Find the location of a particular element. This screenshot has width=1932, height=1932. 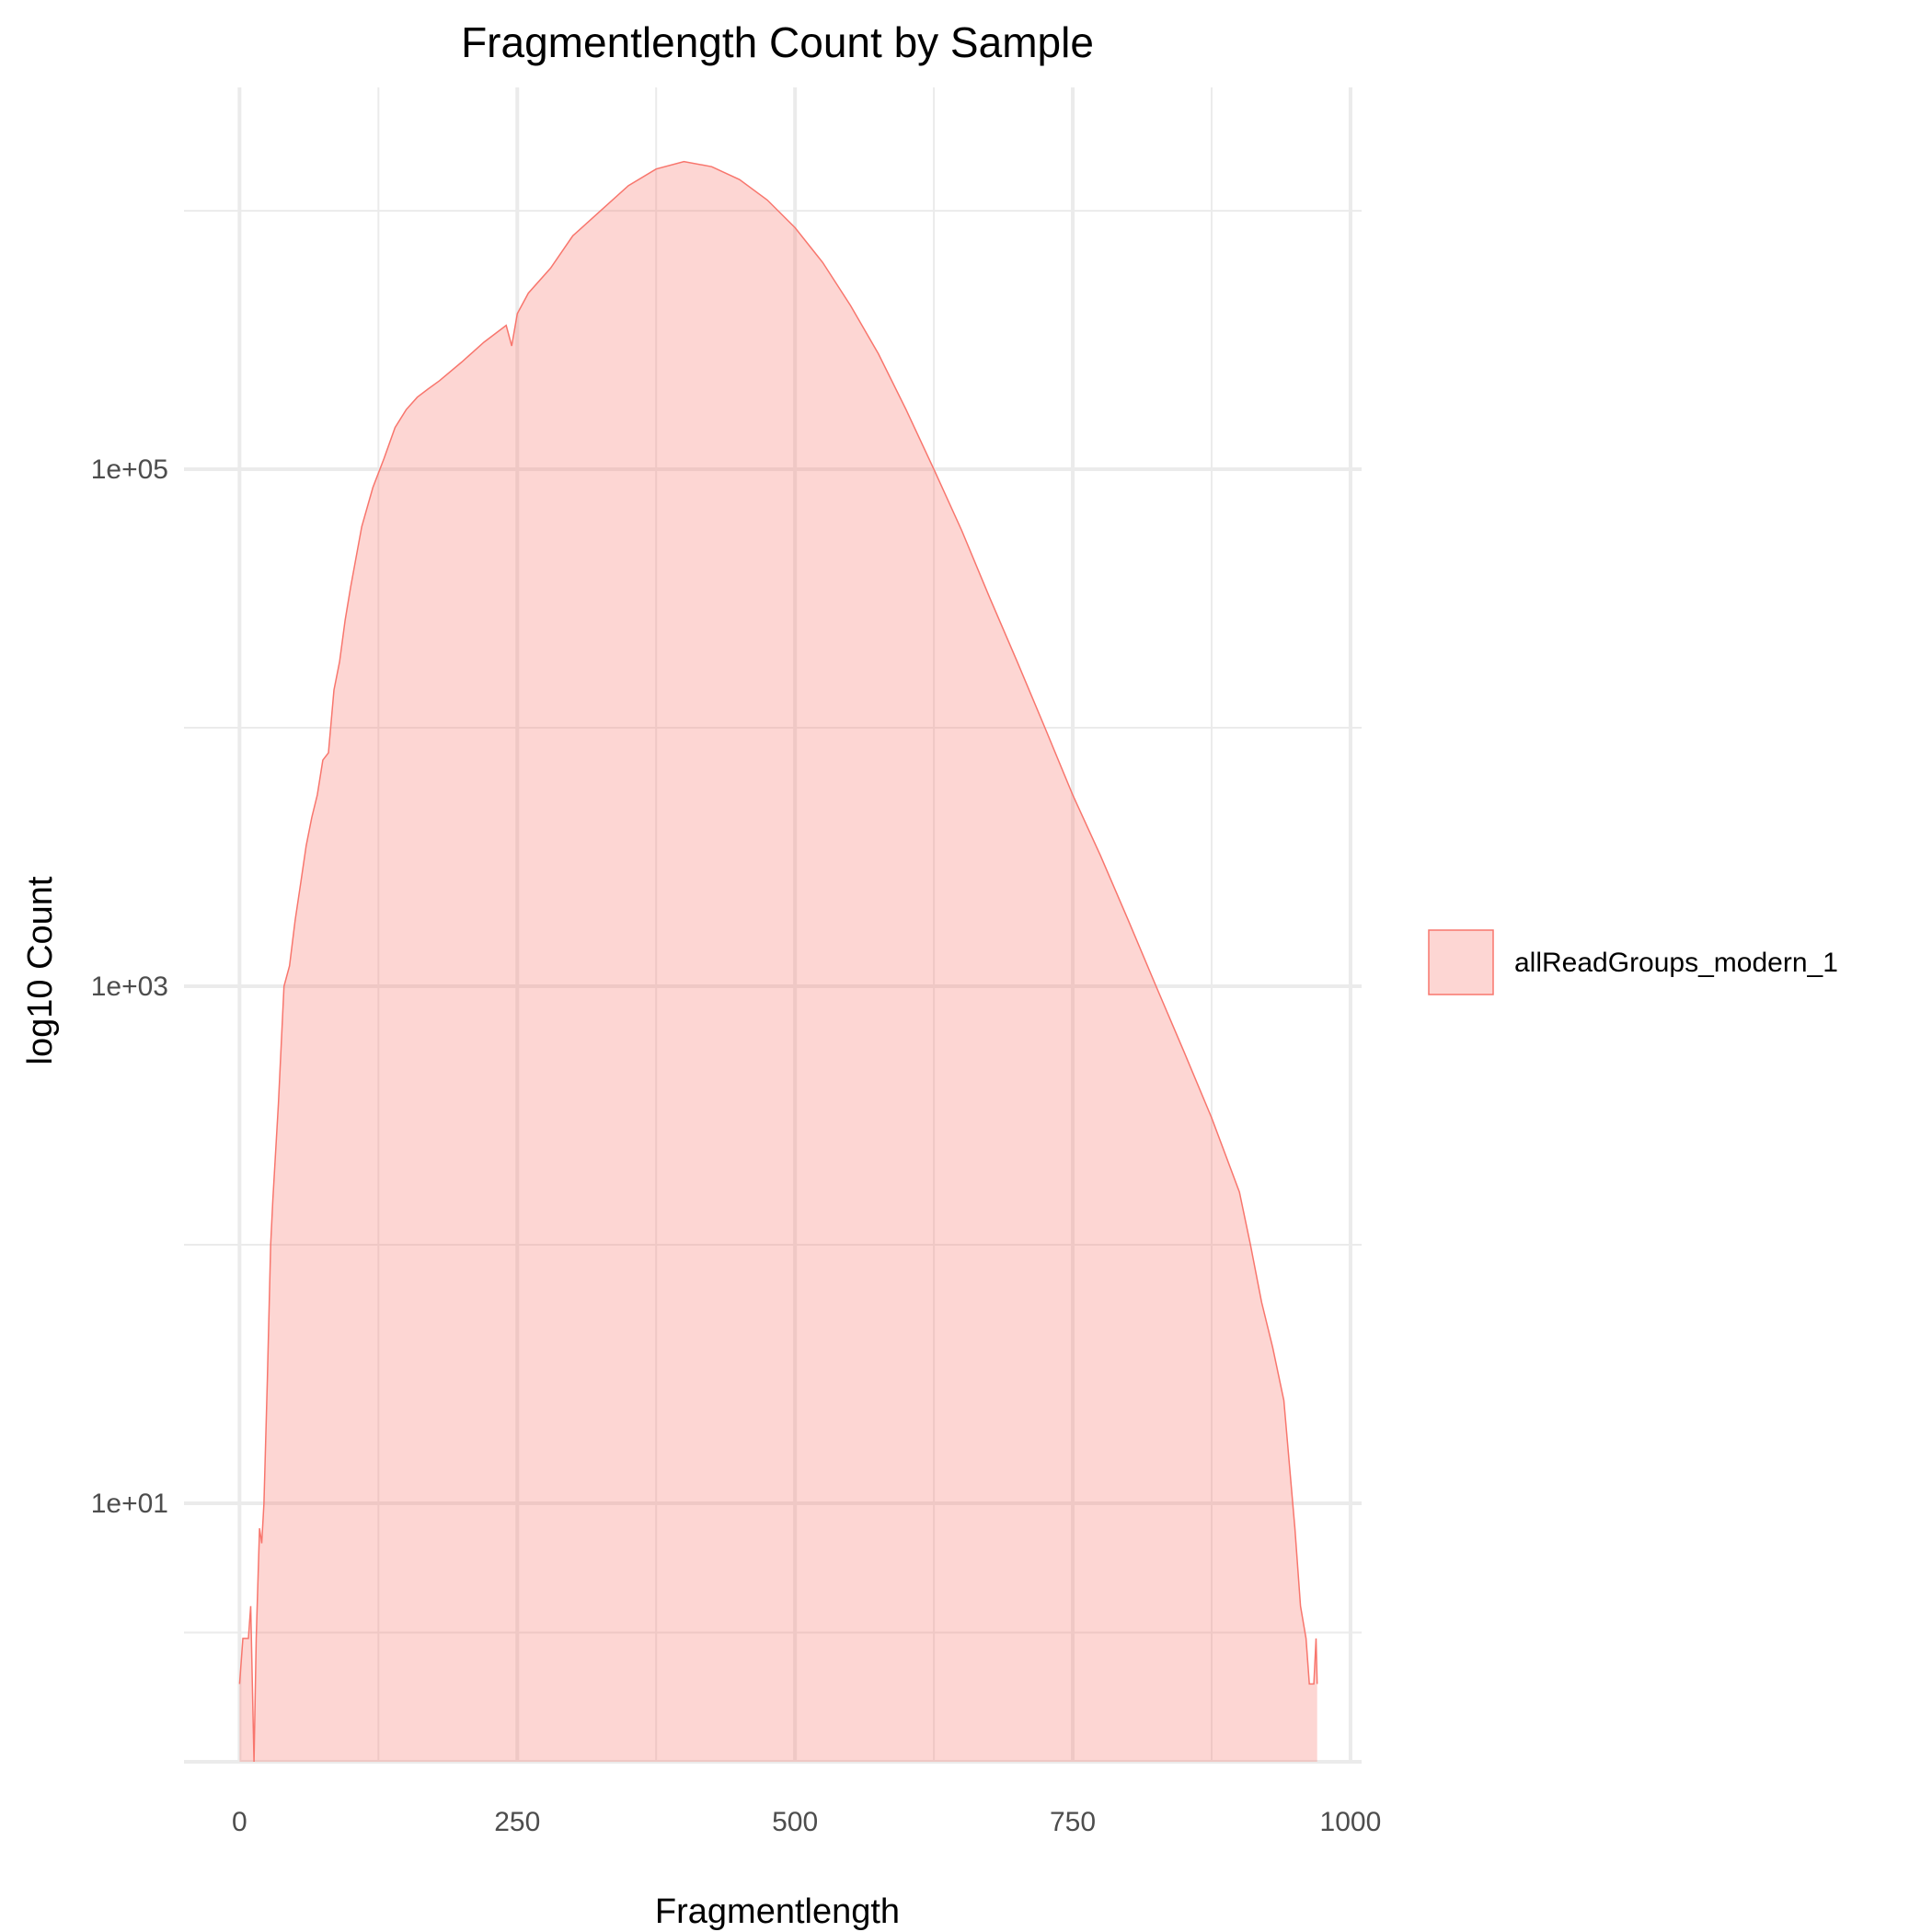

x-axis-title: Fragmentlength is located at coordinates (777, 1911).